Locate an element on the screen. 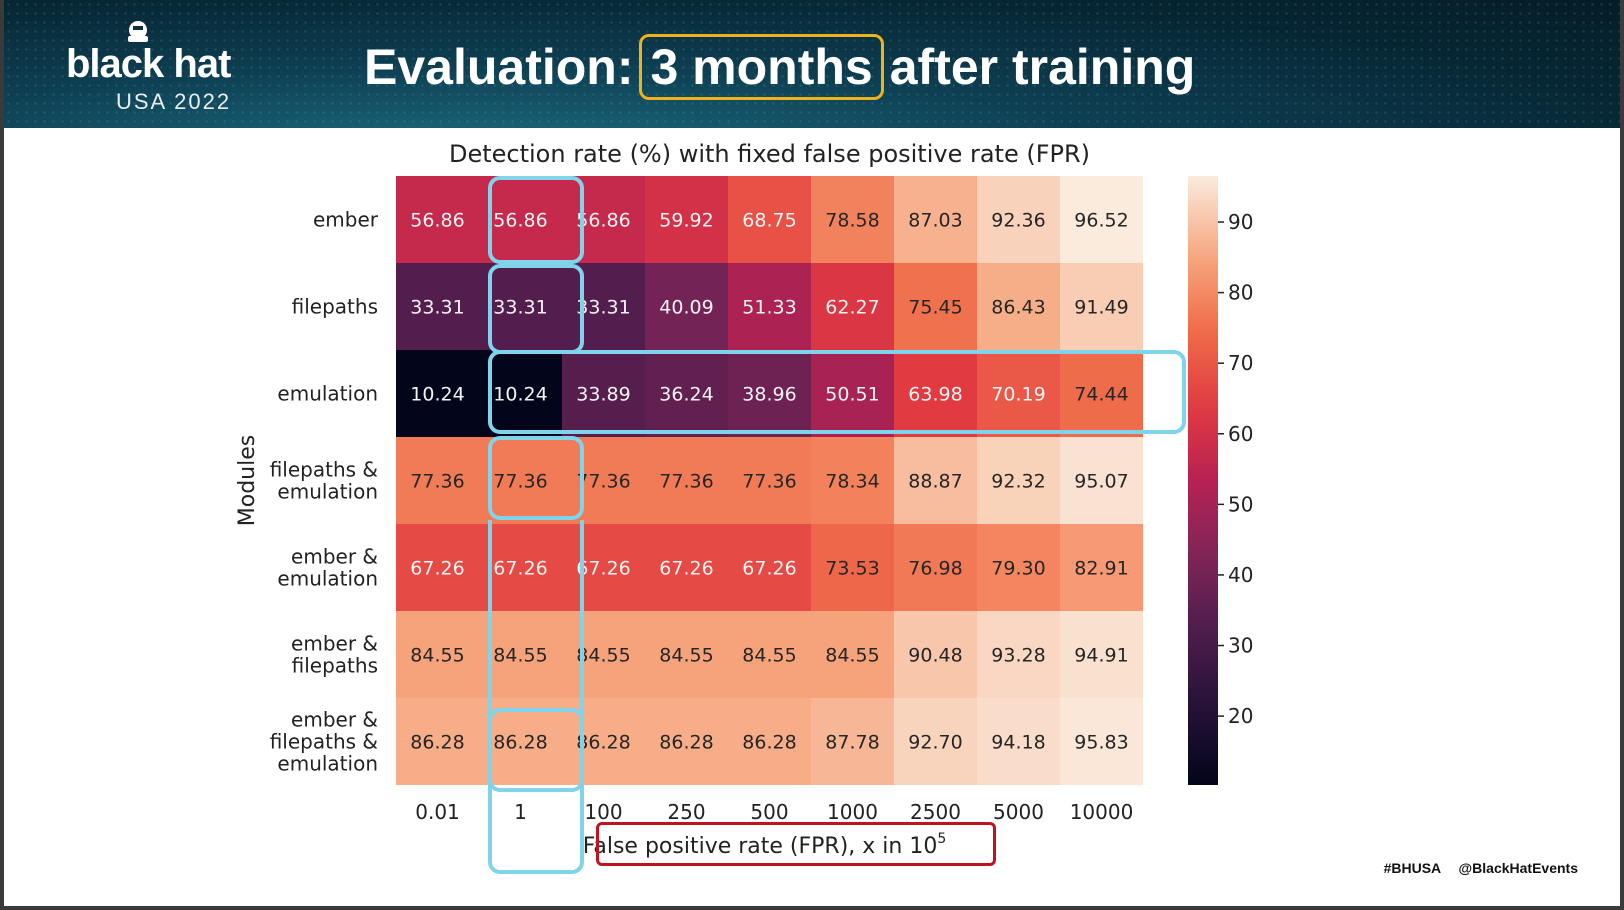 Image resolution: width=1624 pixels, height=910 pixels. cell-value-label: 38.96 is located at coordinates (769, 395).